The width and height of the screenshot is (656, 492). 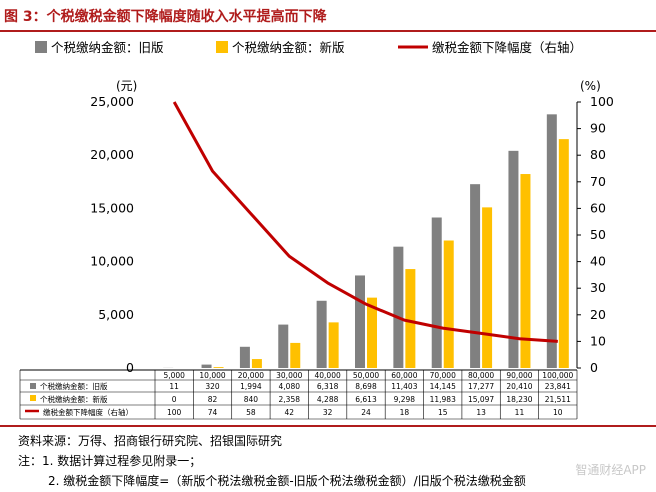 What do you see at coordinates (112, 261) in the screenshot?
I see `y-tick-label: 10,000` at bounding box center [112, 261].